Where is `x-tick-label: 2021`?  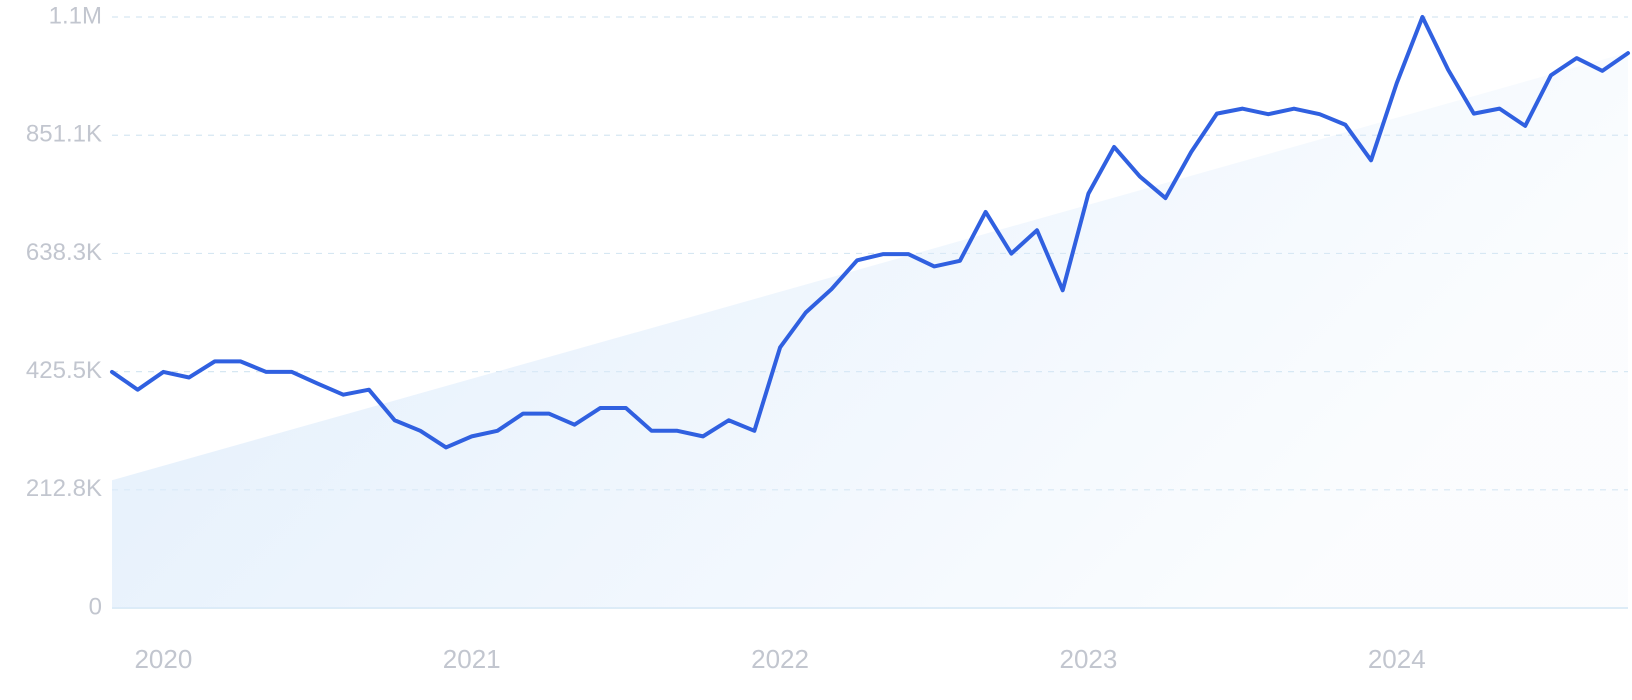 x-tick-label: 2021 is located at coordinates (472, 659).